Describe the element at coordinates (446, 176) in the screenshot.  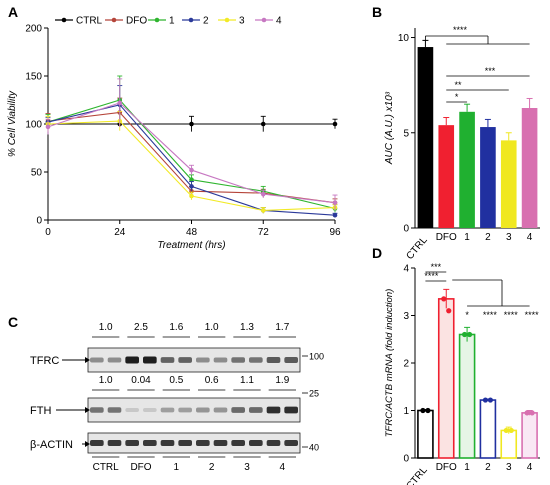
I see `panel-b-bar-dfo` at that location.